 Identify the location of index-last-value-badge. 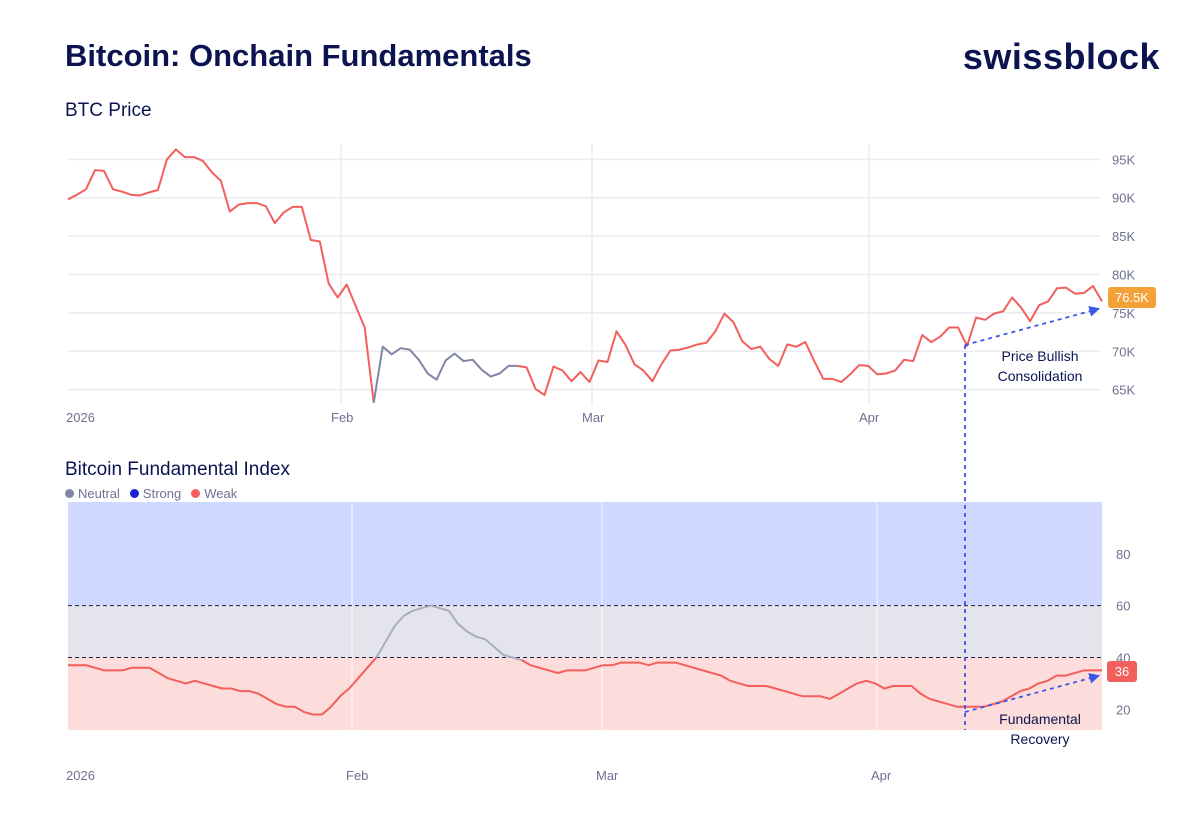
(1122, 671).